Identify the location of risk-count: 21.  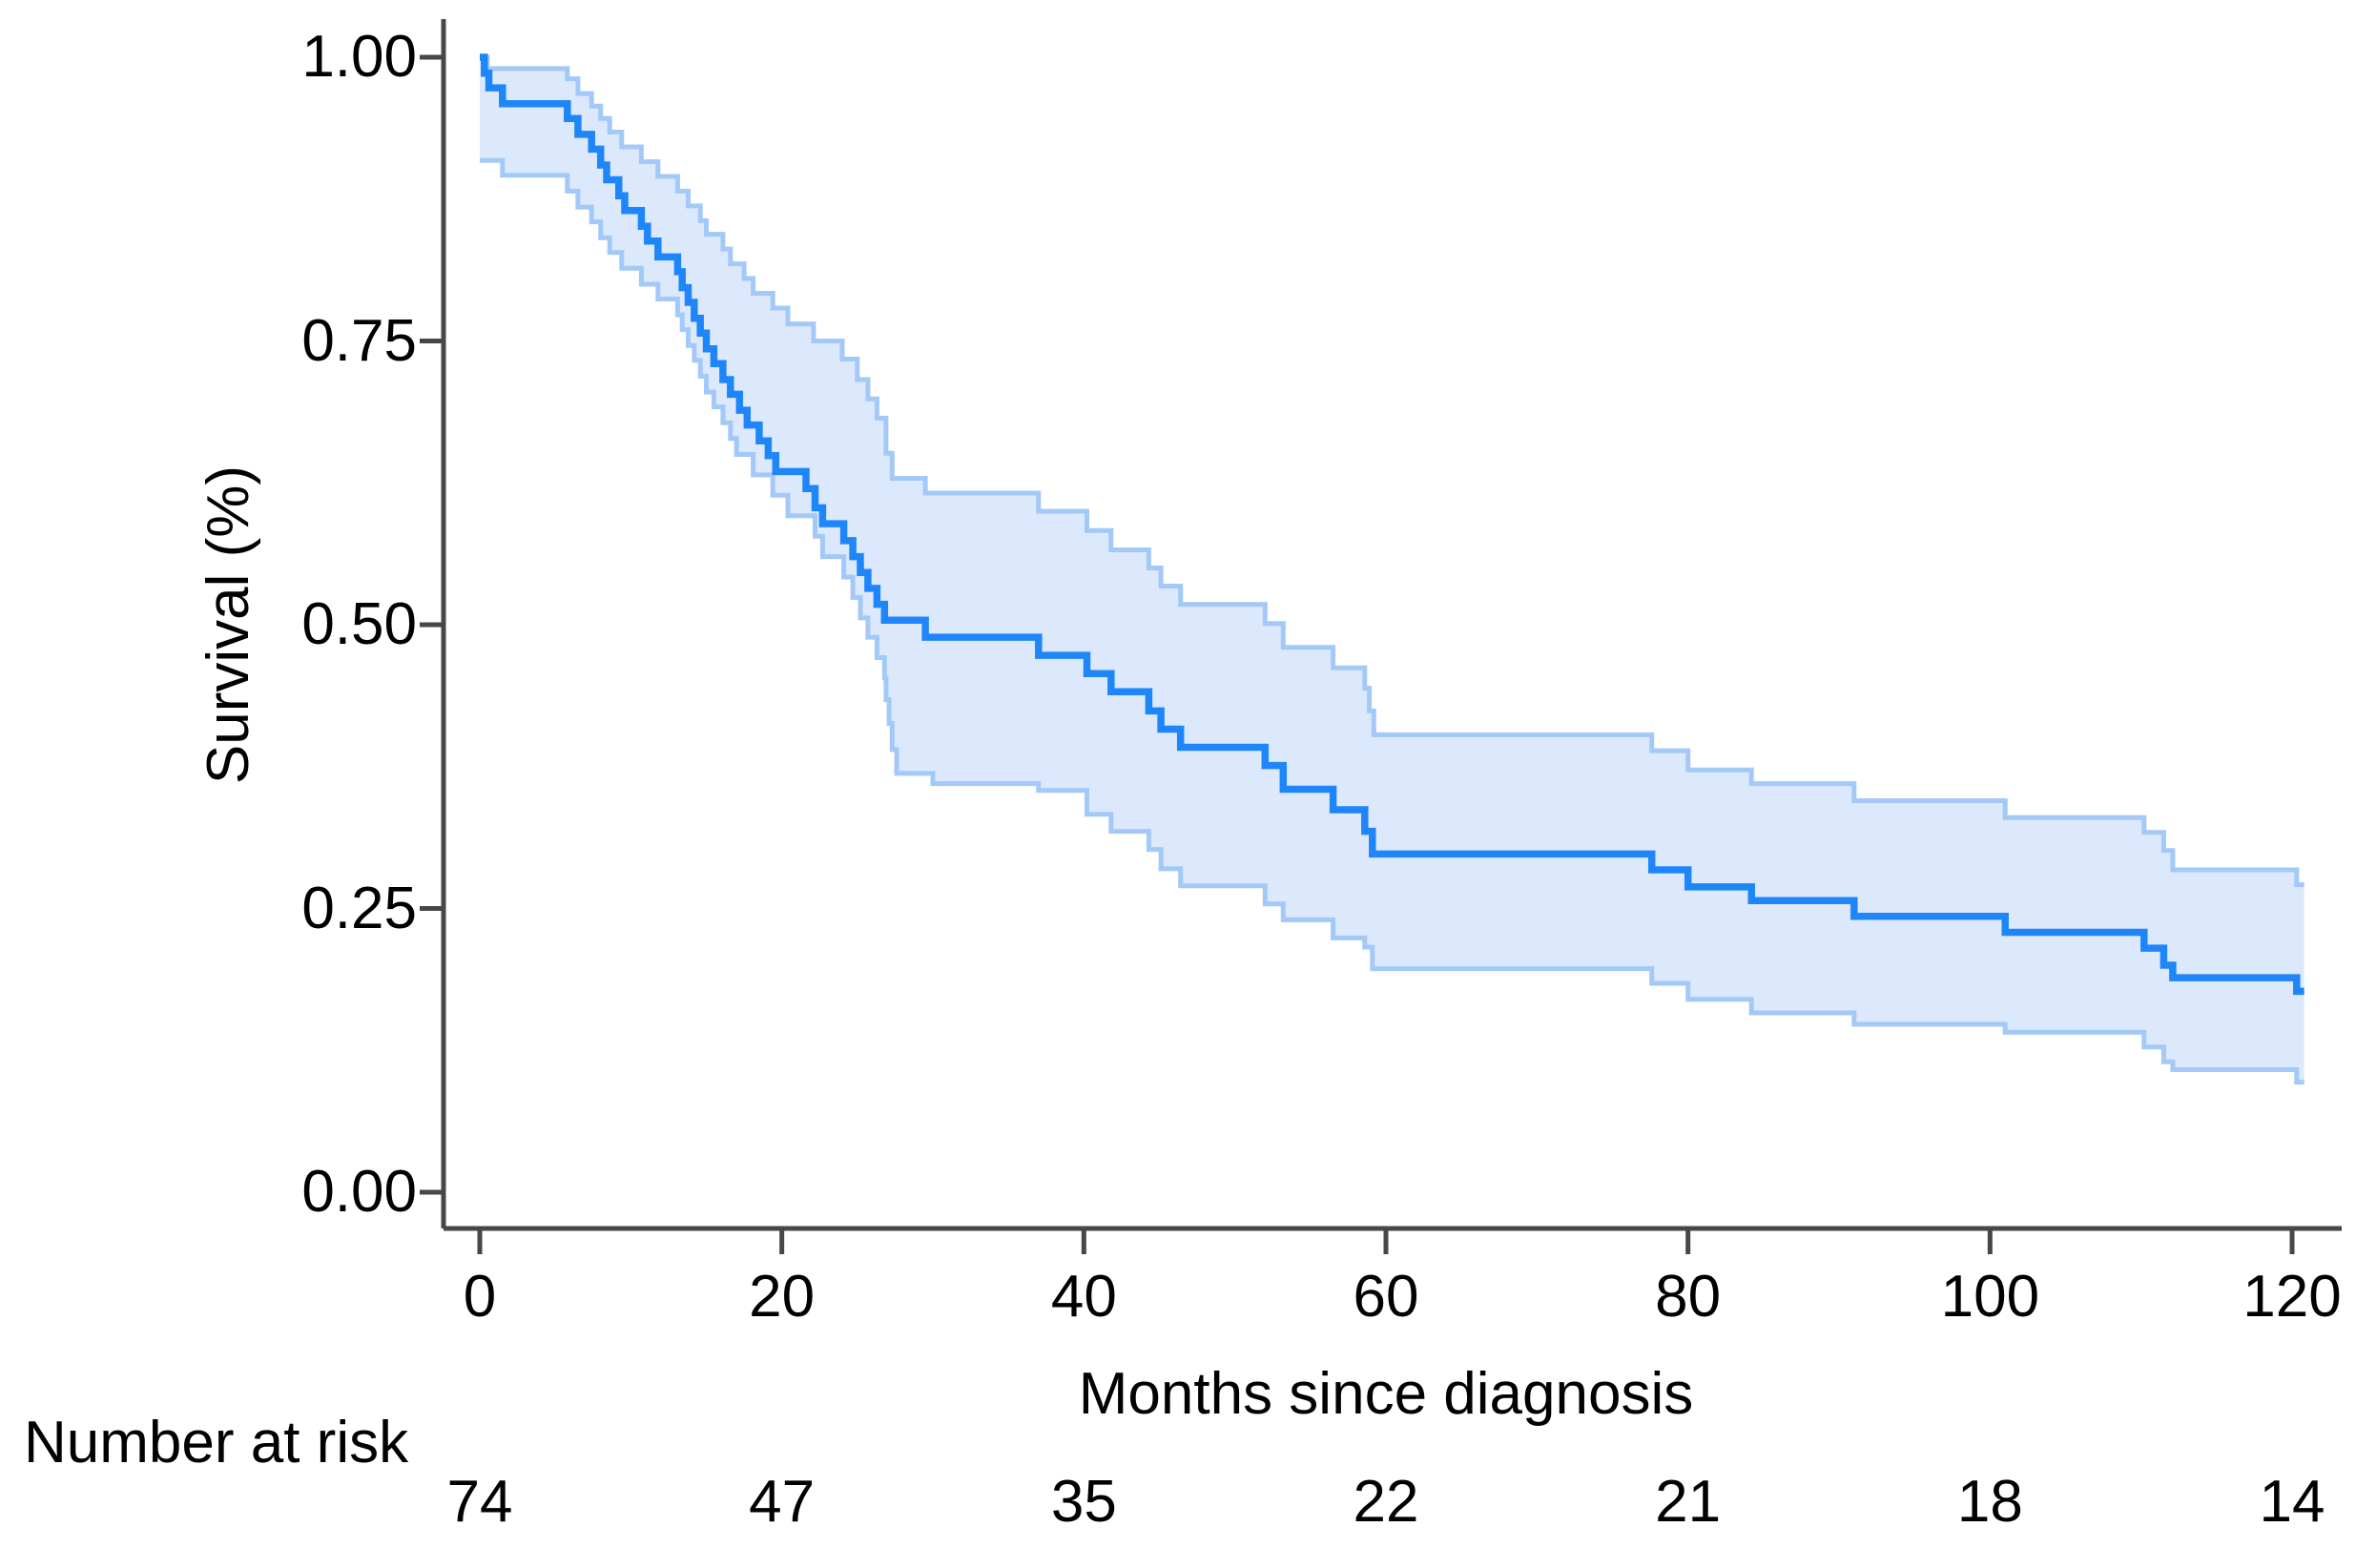
(1688, 1502).